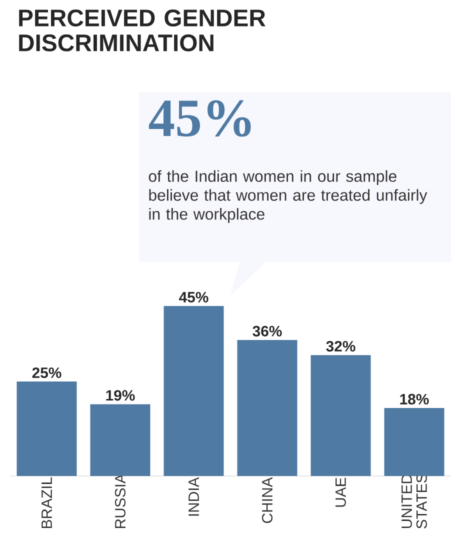 The image size is (451, 546). Describe the element at coordinates (288, 196) in the screenshot. I see `text: of the Indian women in our sample believe that women are treated unfairly in the workplace` at that location.